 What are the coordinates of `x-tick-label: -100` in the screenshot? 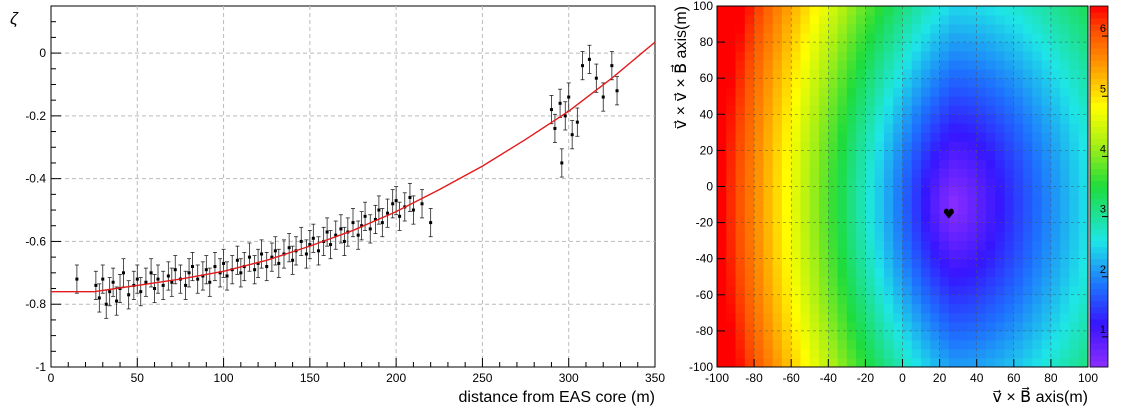 It's located at (717, 378).